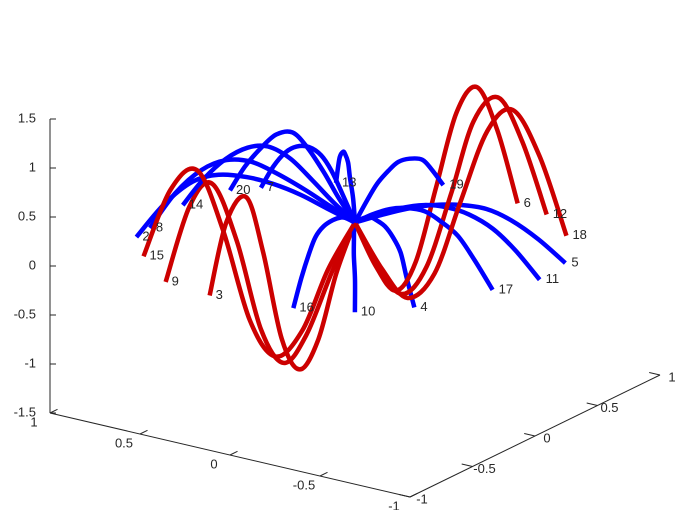 This screenshot has width=677, height=515. I want to click on curve-label: 6, so click(527, 202).